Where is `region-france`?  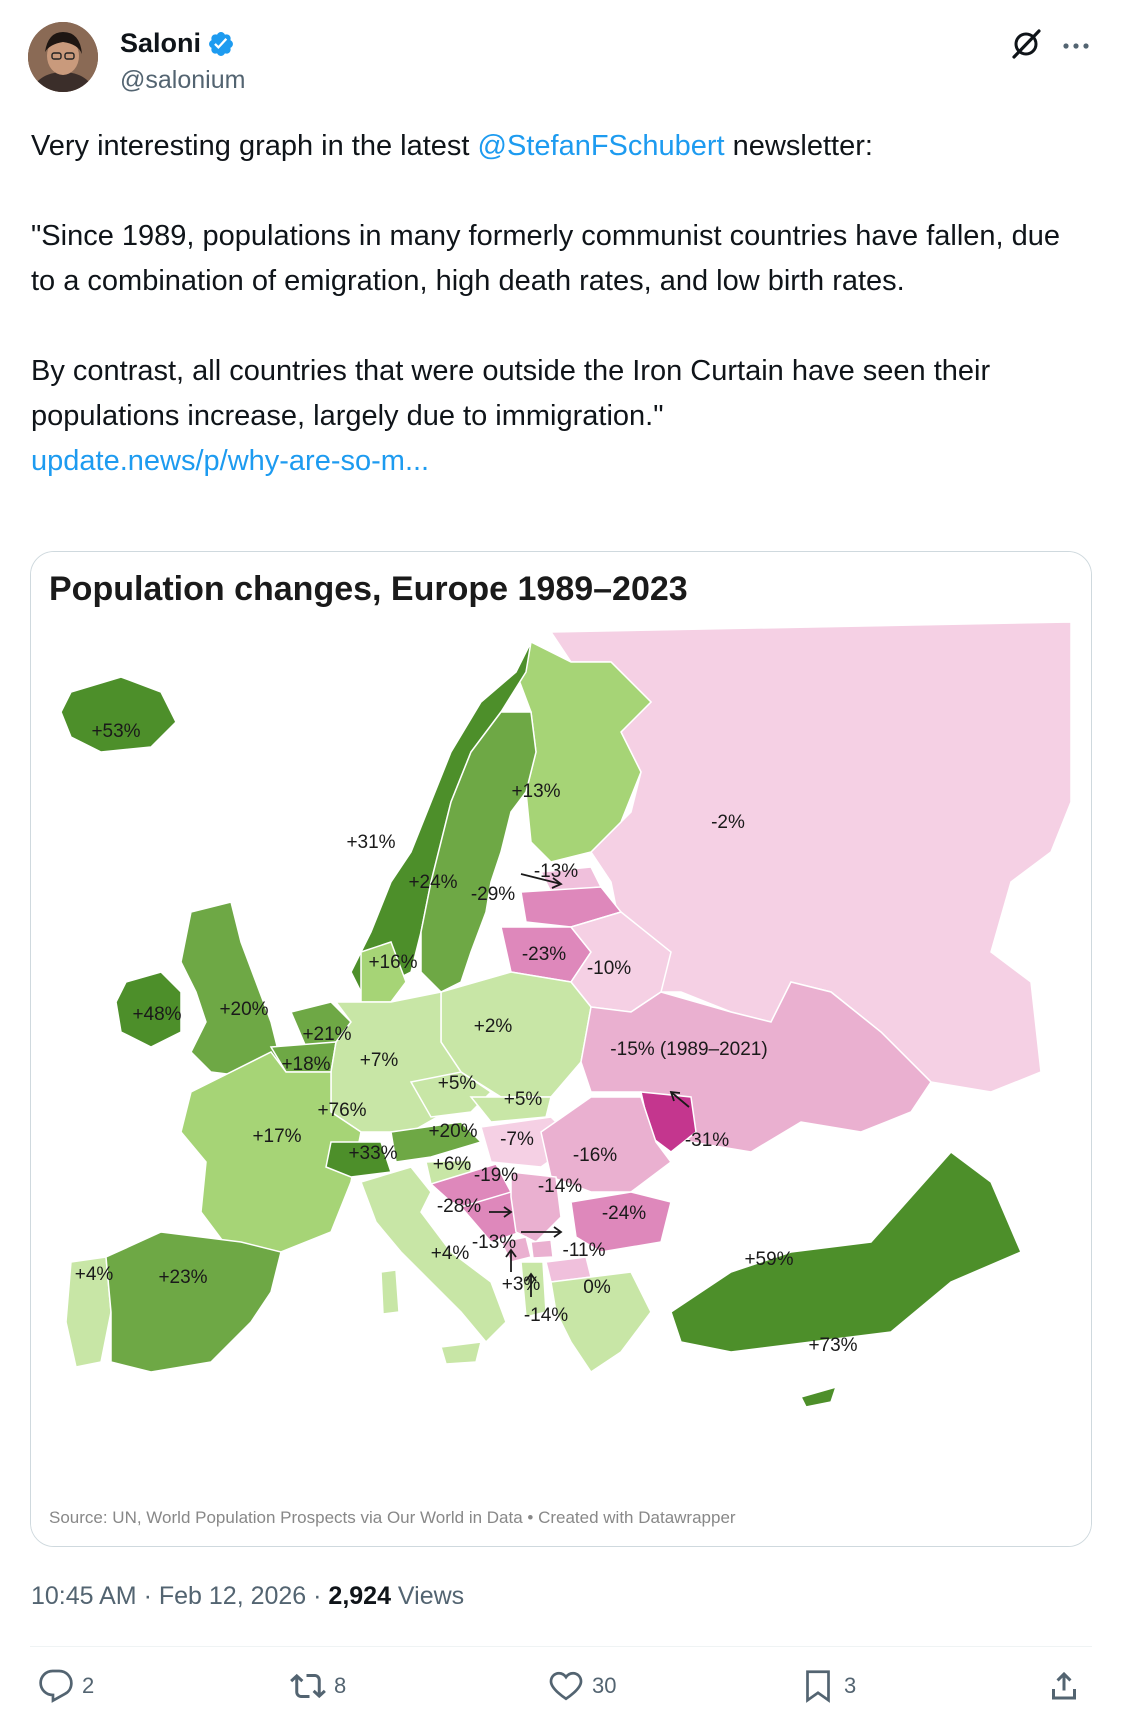 region-france is located at coordinates (271, 1152).